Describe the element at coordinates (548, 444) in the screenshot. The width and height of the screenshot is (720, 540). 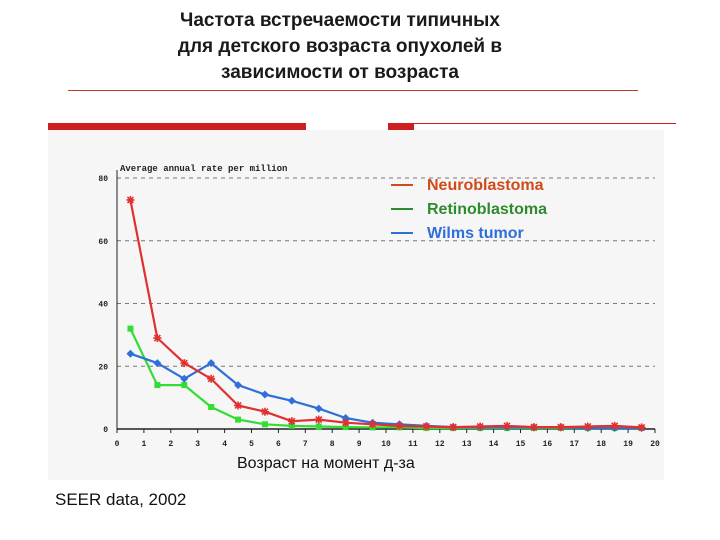
I see `x-tick-label: 16` at that location.